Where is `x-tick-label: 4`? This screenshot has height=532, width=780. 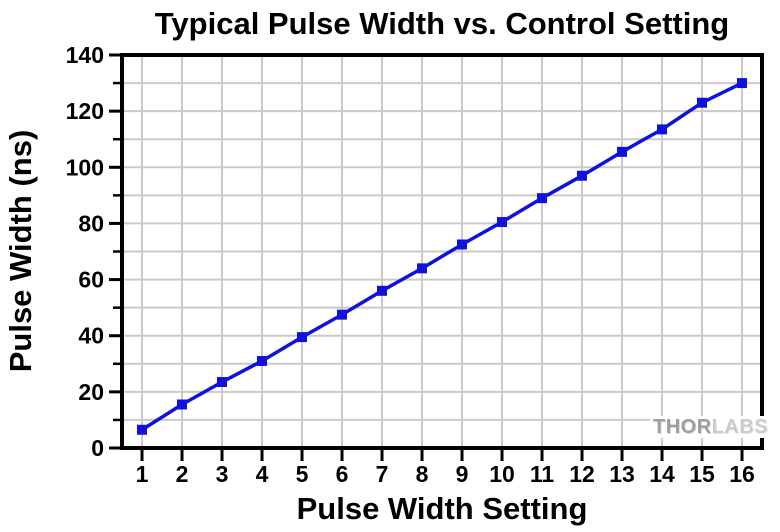
x-tick-label: 4 is located at coordinates (262, 474).